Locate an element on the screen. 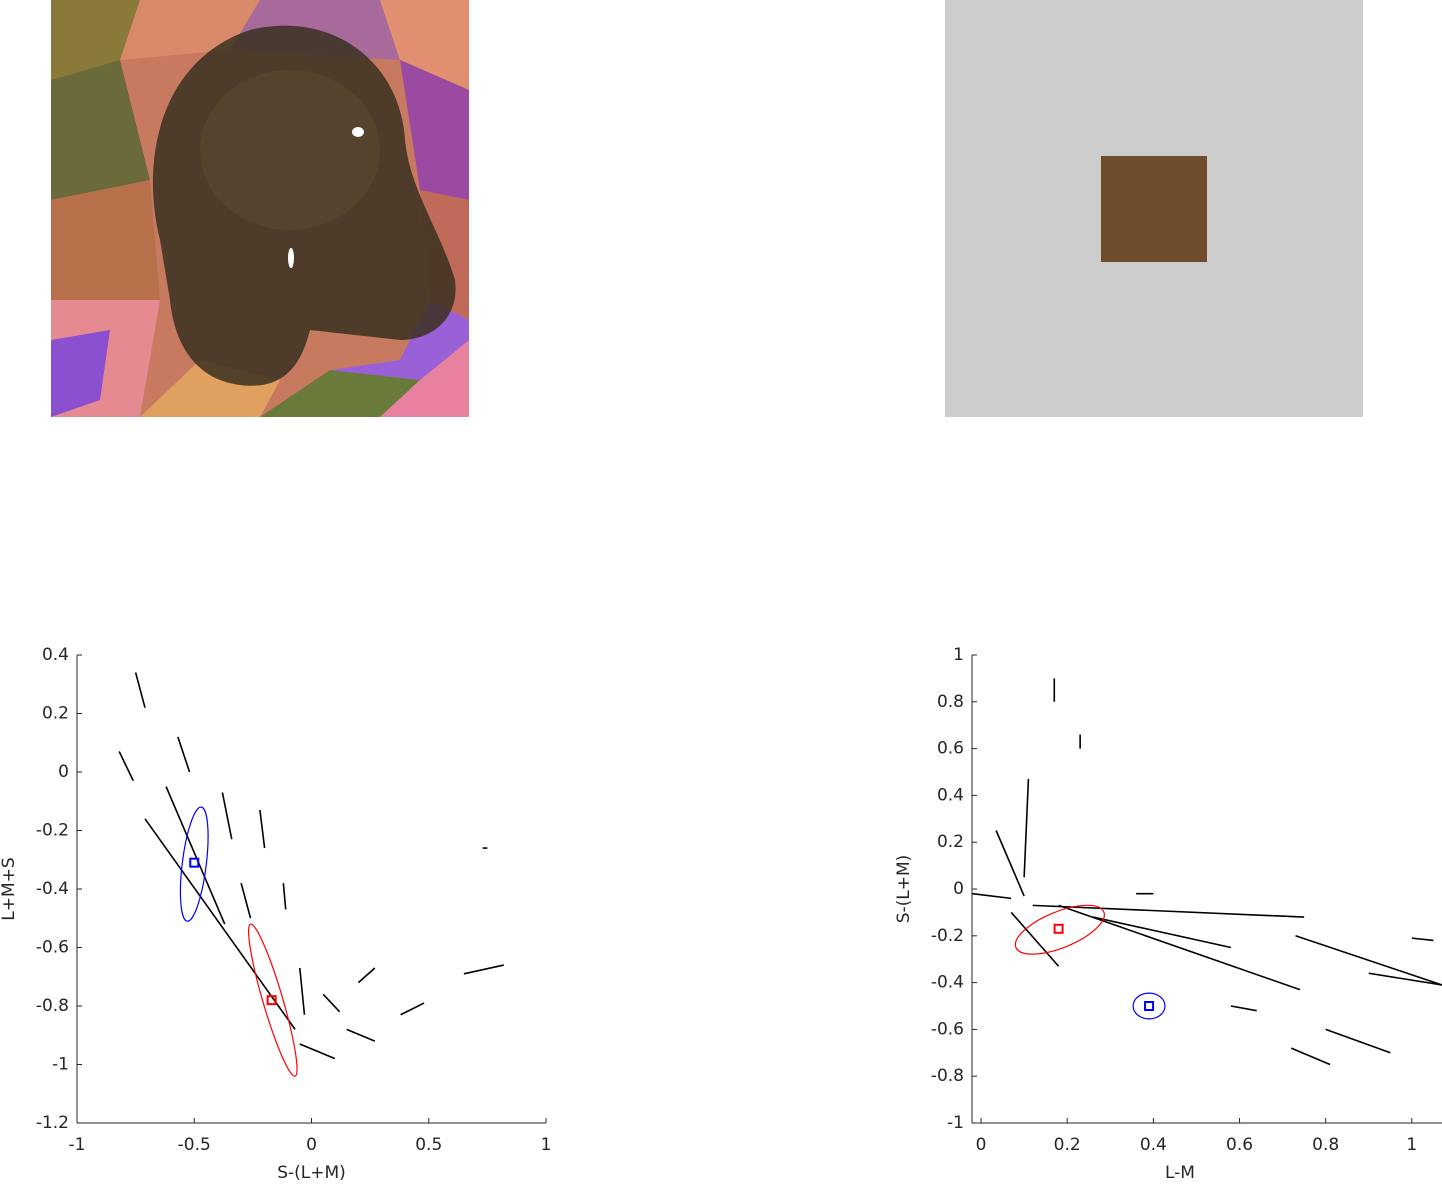  rendered-image is located at coordinates (260, 208).